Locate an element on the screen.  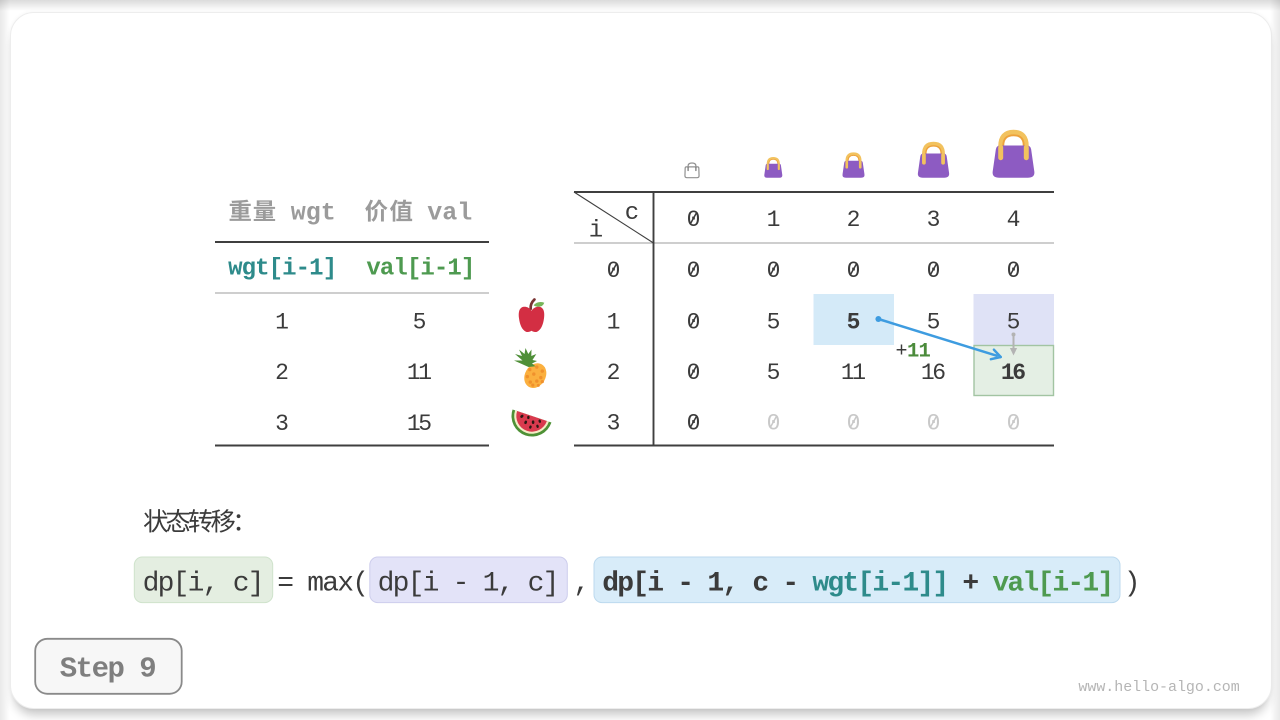
svg-text: wgt is located at coordinates (313, 213).